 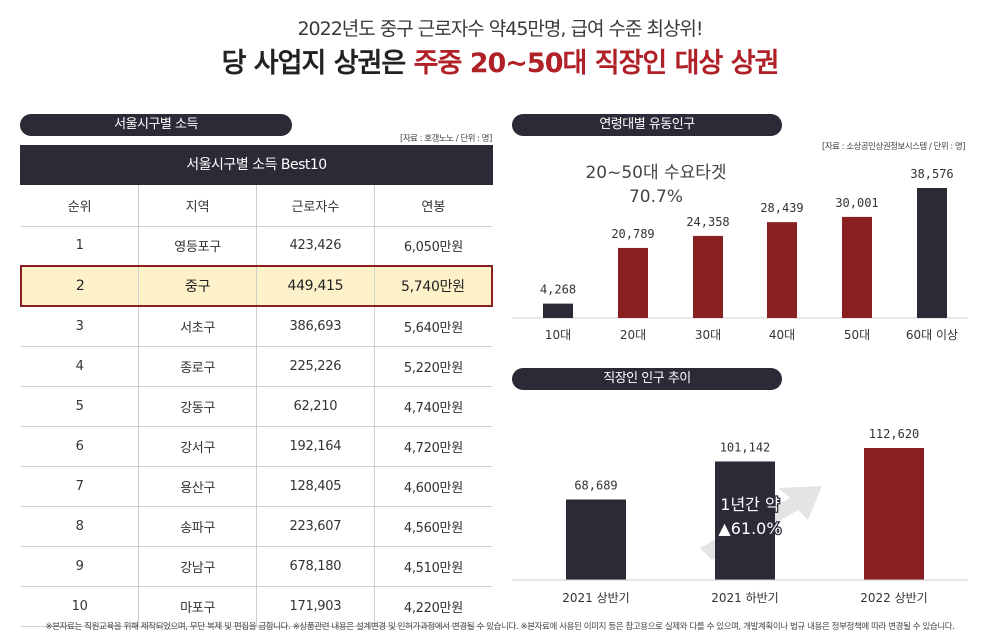 What do you see at coordinates (558, 290) in the screenshot?
I see `data-label: 4,268` at bounding box center [558, 290].